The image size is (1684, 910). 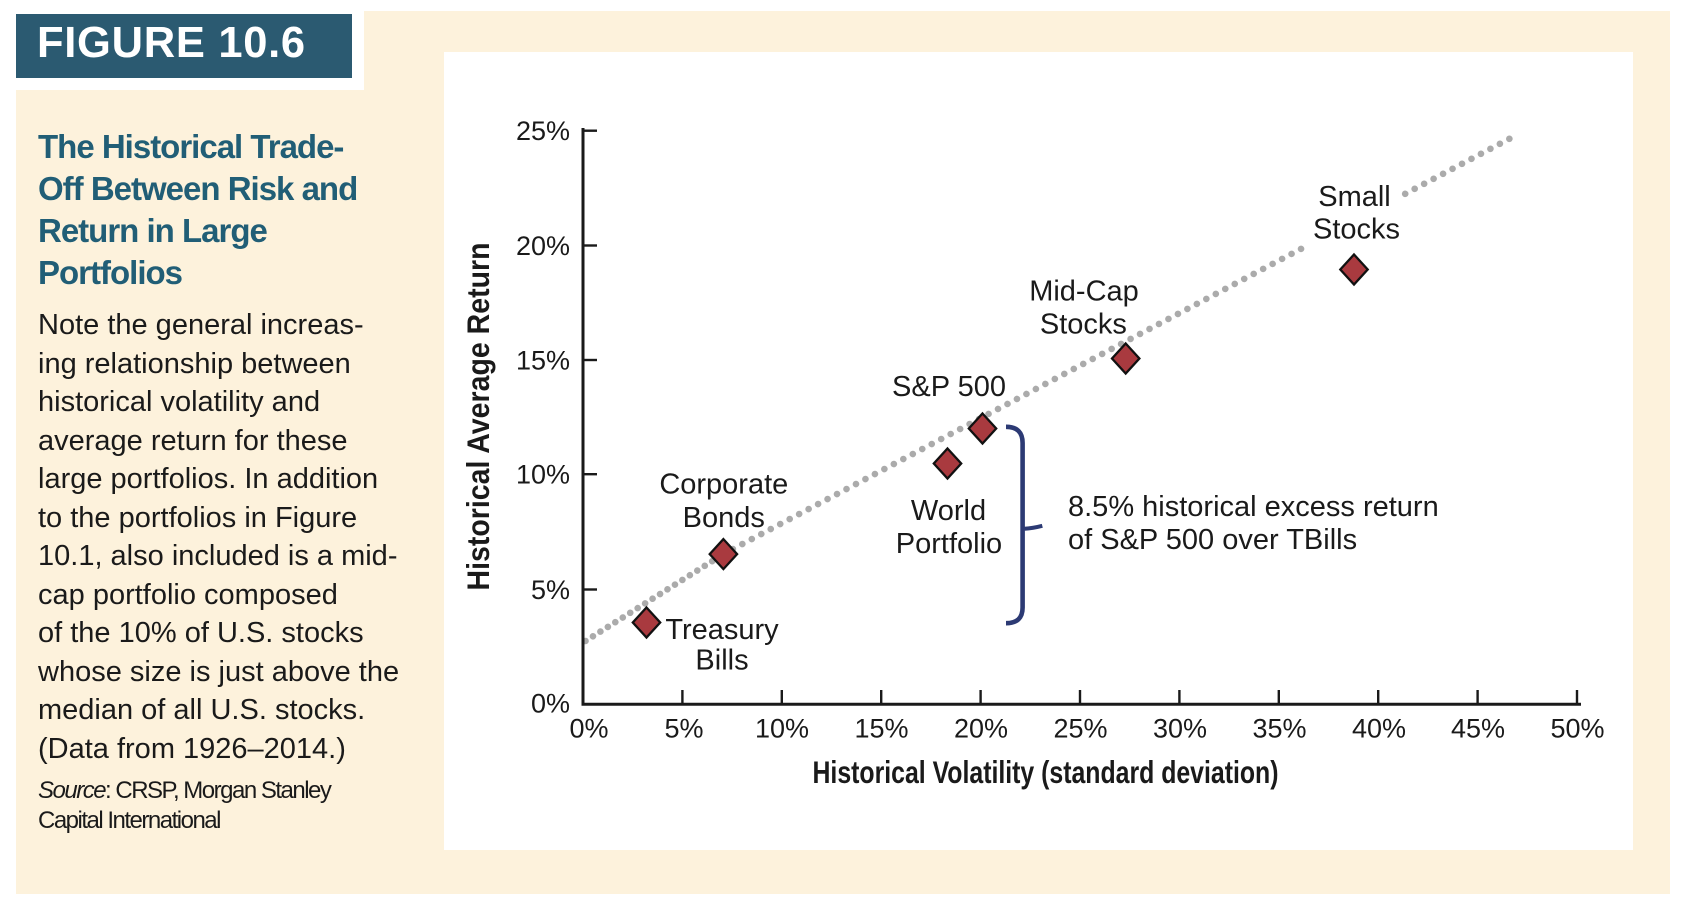 I want to click on svg-text: 8.5% historical excess return, so click(x=1253, y=507).